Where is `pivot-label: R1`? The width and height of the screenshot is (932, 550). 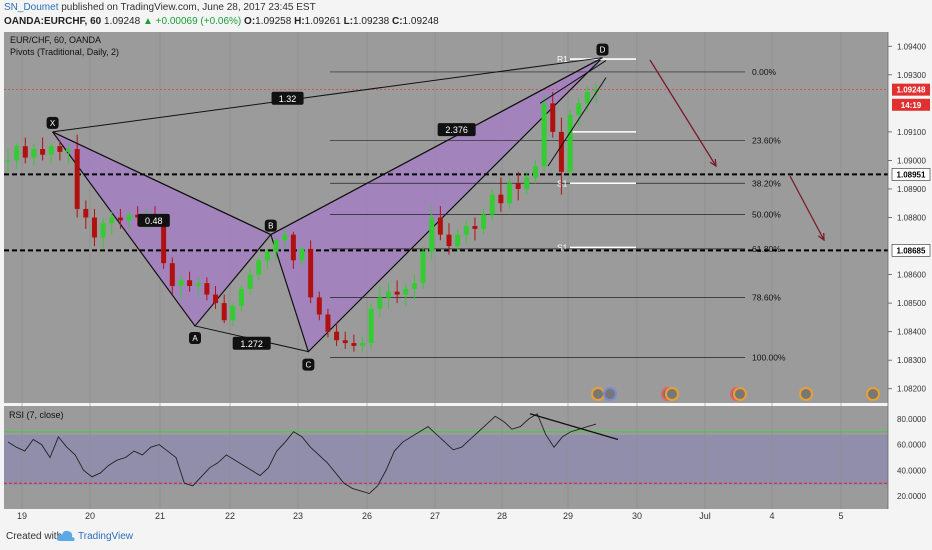
pivot-label: R1 is located at coordinates (562, 59).